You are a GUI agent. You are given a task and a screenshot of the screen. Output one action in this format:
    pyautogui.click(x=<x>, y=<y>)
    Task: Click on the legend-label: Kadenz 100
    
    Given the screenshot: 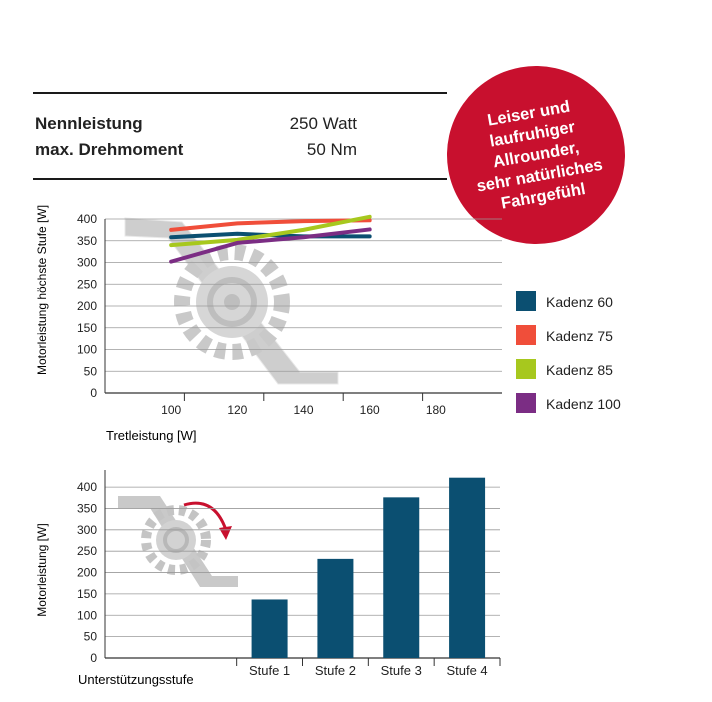 What is the action you would take?
    pyautogui.click(x=583, y=404)
    